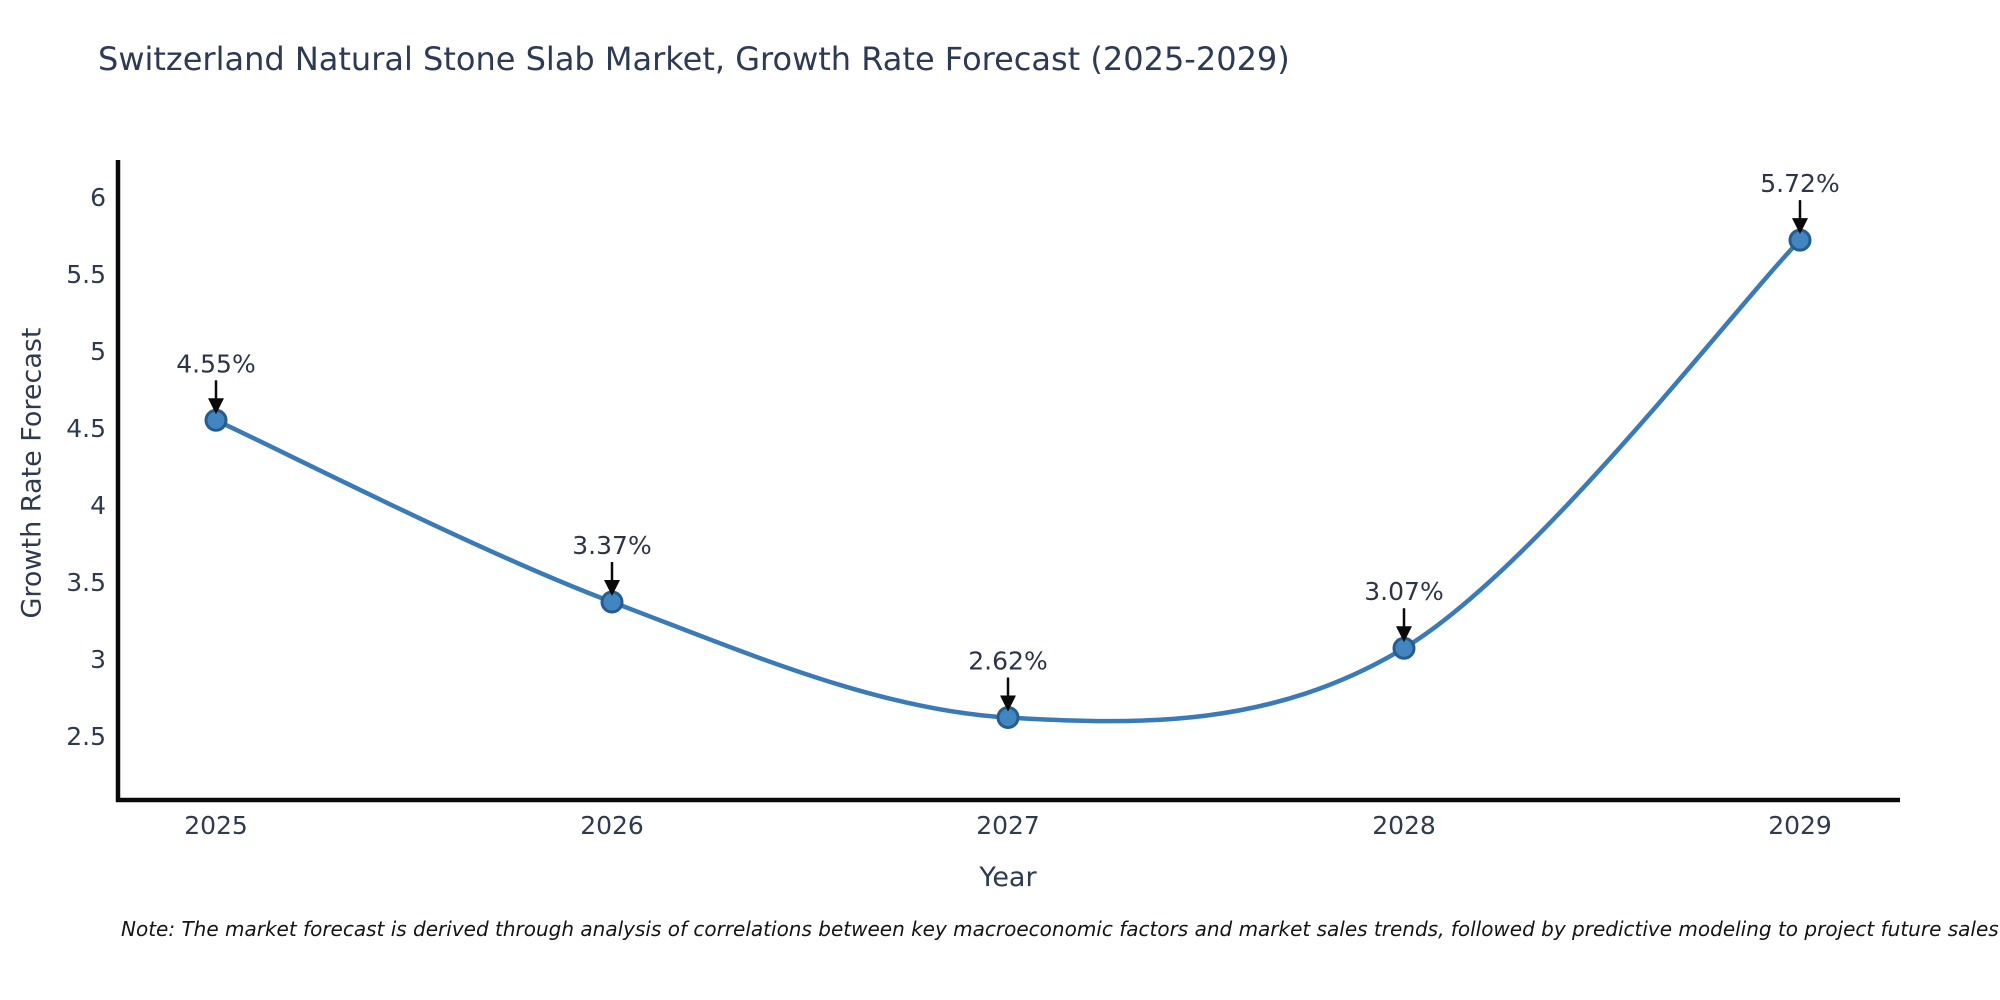  What do you see at coordinates (86, 582) in the screenshot?
I see `y-tick-label: 3.5` at bounding box center [86, 582].